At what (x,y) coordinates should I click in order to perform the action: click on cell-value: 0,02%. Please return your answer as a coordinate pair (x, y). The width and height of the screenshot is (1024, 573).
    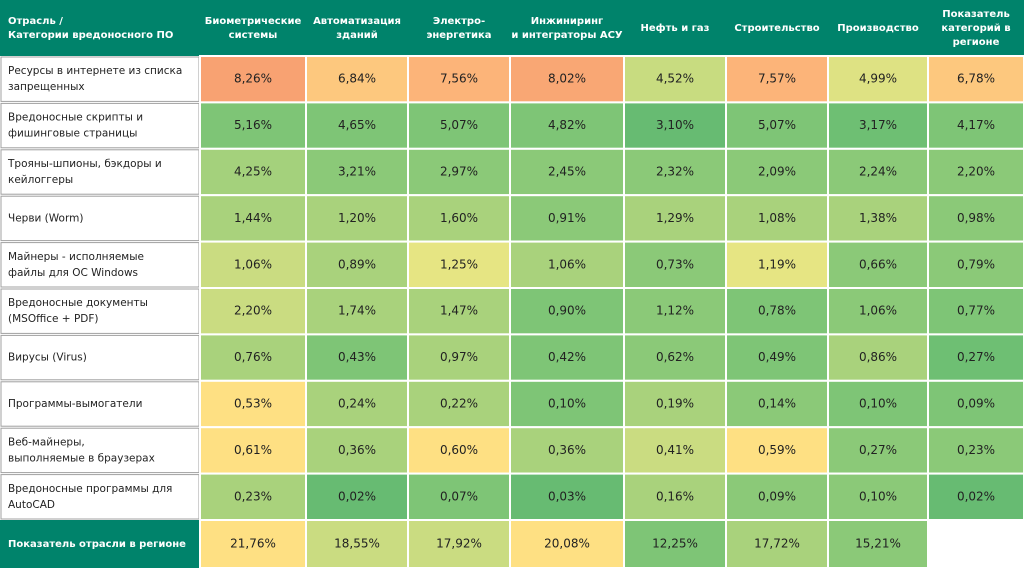
    Looking at the image, I should click on (976, 496).